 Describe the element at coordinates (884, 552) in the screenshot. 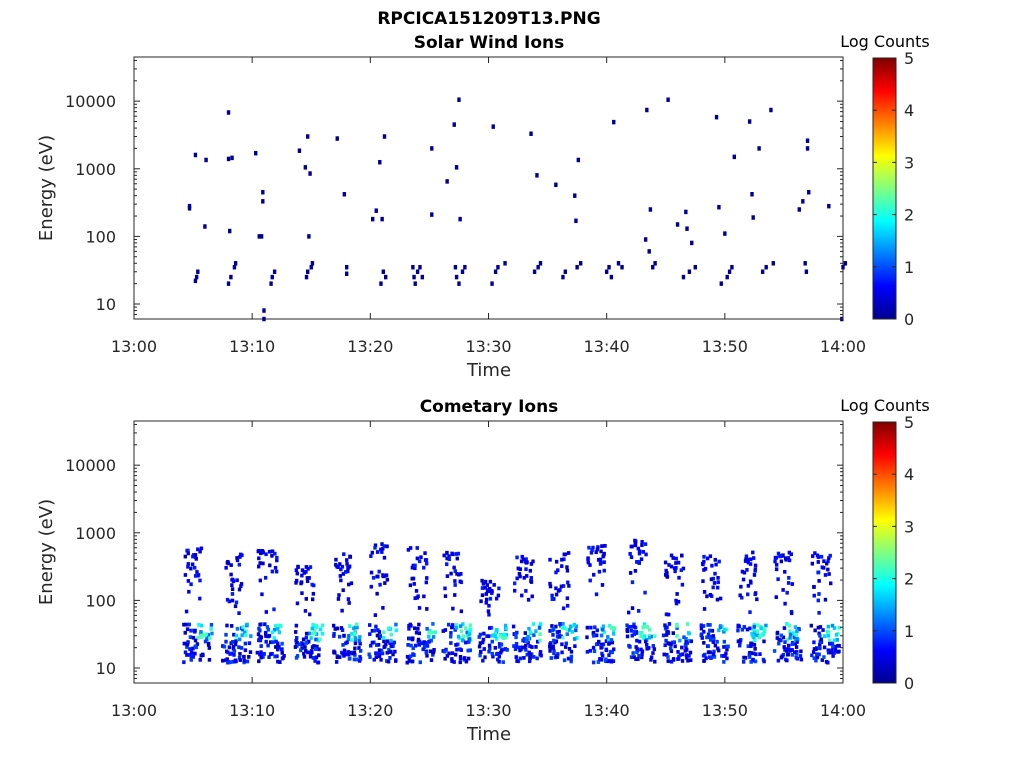

I see `panel-2-colorbar` at that location.